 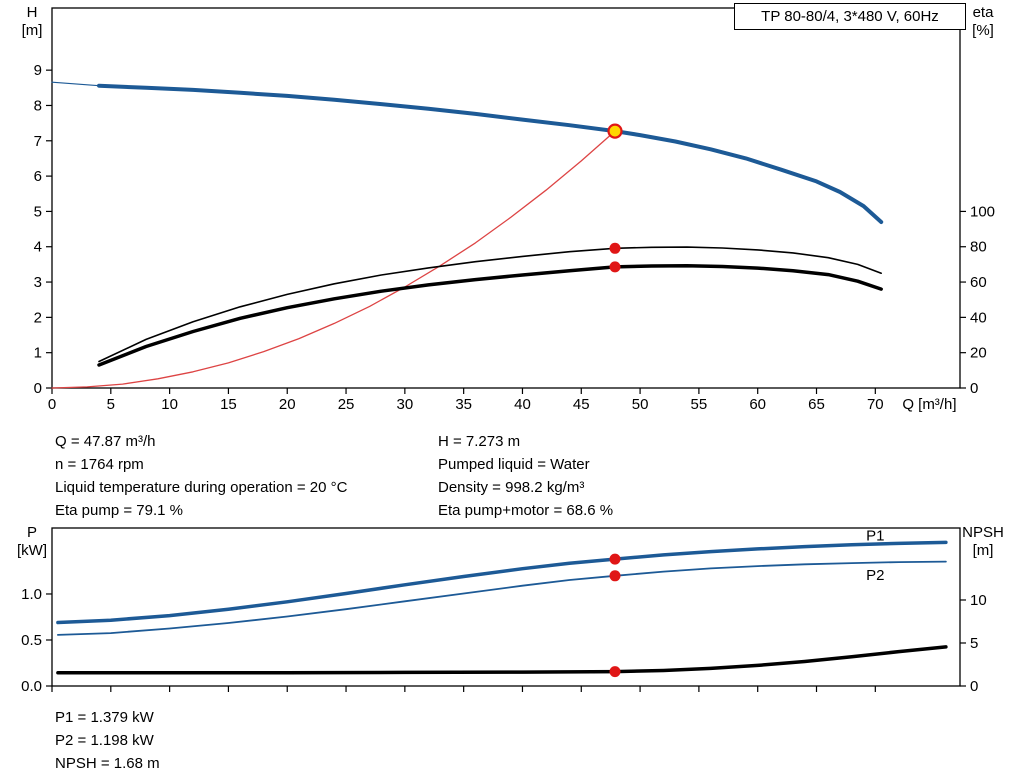 I want to click on x-tick-label: 35, so click(x=463, y=404).